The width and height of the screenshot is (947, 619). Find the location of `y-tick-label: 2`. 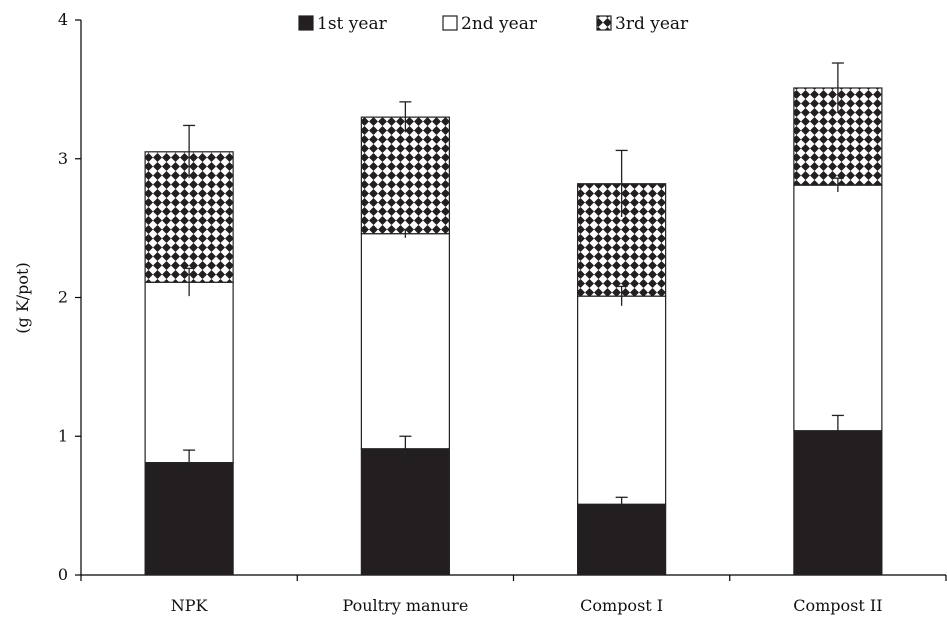

y-tick-label: 2 is located at coordinates (63, 297).